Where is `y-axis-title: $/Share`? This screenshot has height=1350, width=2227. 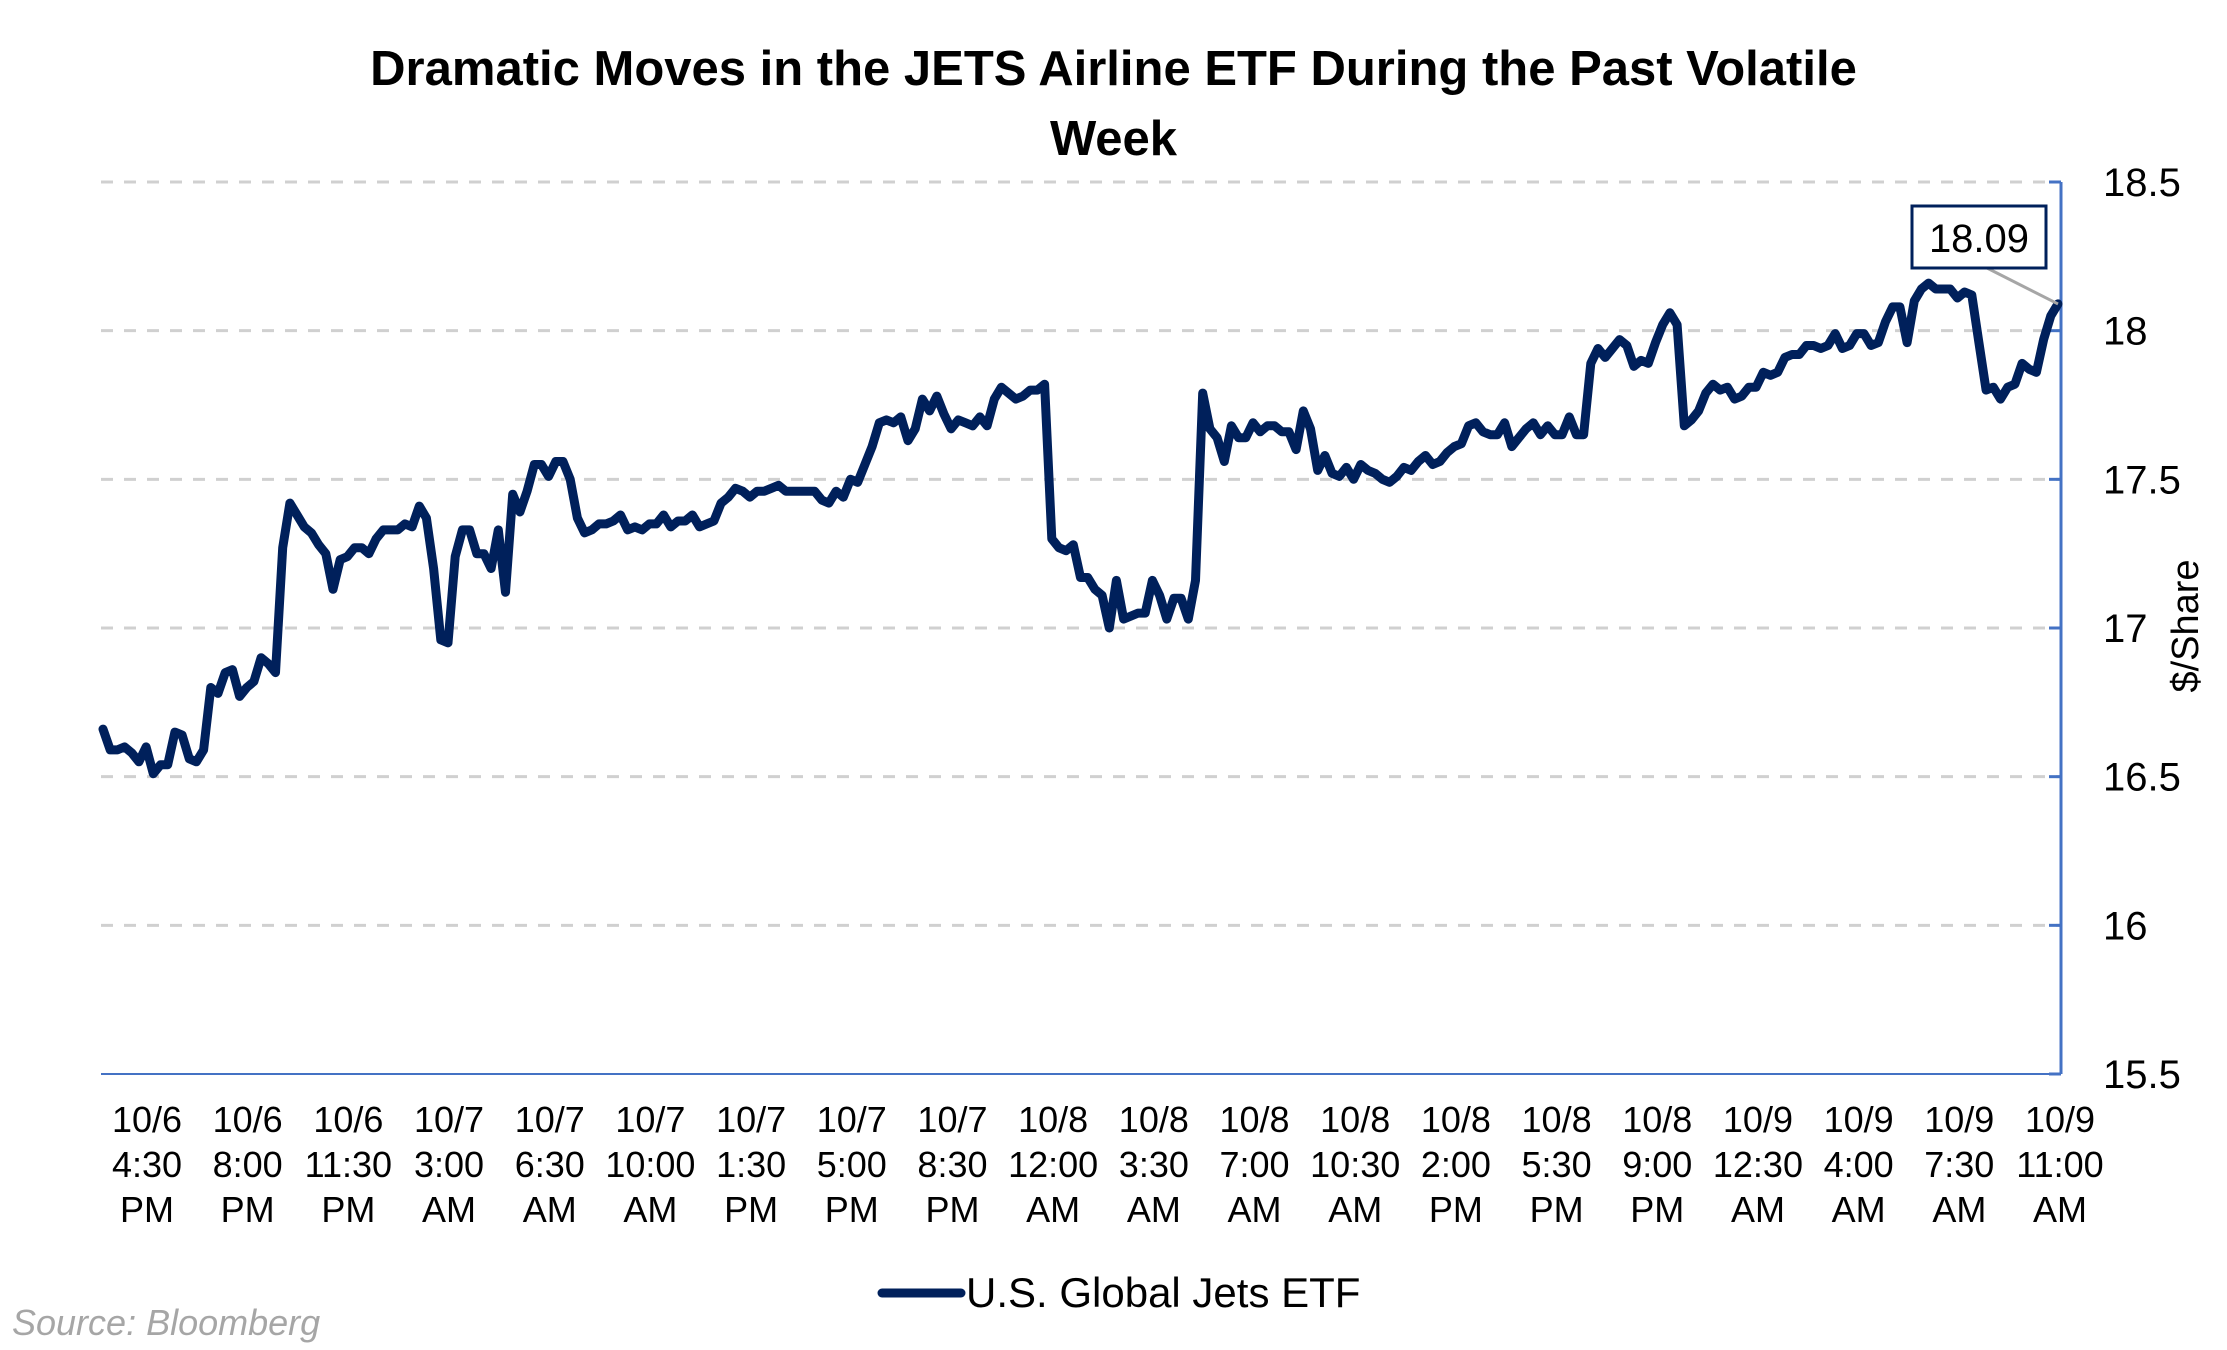 y-axis-title: $/Share is located at coordinates (2186, 625).